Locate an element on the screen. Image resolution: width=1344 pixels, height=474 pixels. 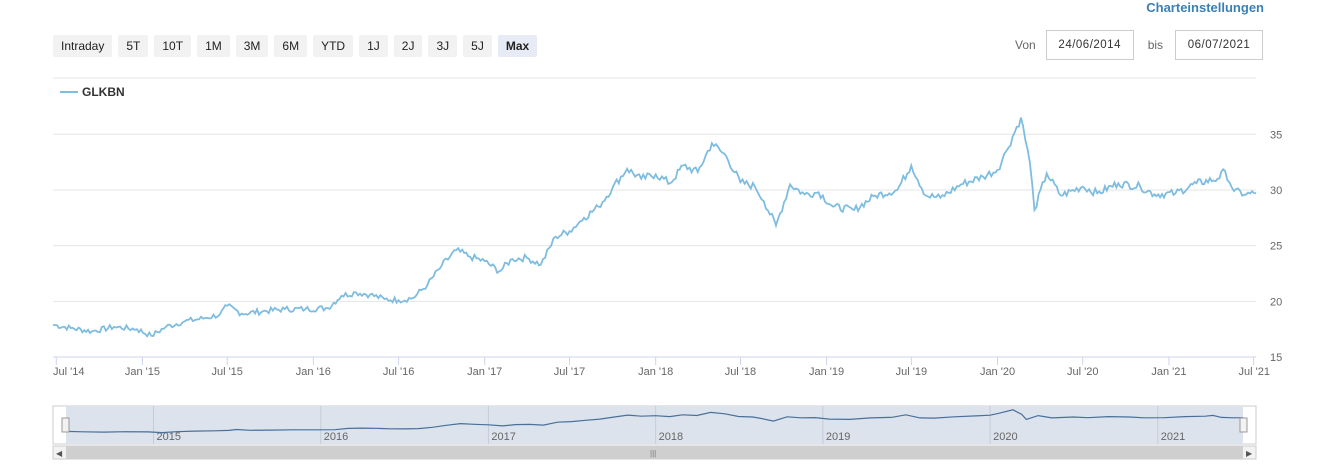
range-button-3m: 3M is located at coordinates (252, 46).